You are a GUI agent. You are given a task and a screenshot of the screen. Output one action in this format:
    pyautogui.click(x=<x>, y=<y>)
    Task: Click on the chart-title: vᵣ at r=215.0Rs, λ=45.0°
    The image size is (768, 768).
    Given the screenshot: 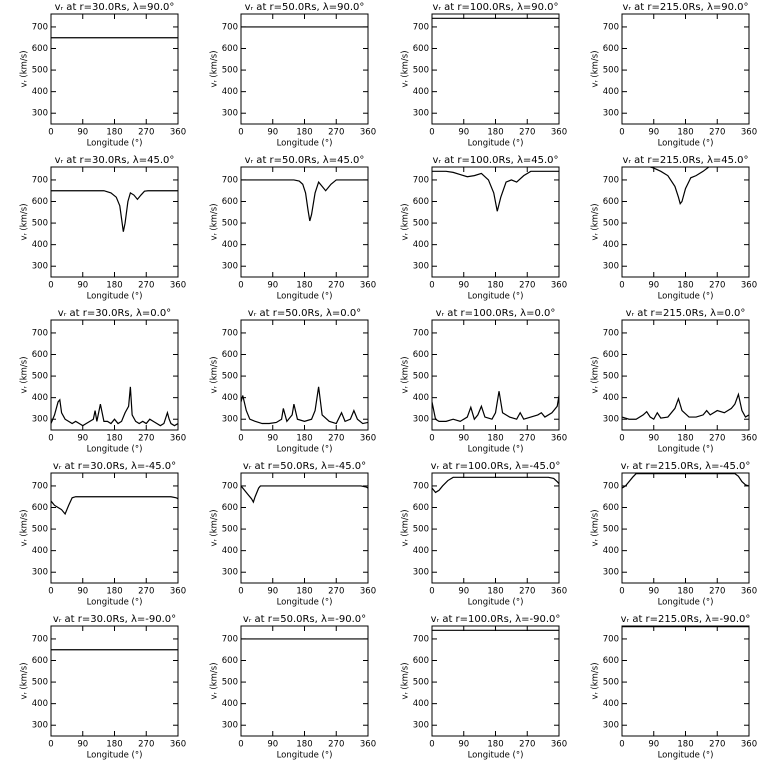 What is the action you would take?
    pyautogui.click(x=685, y=160)
    